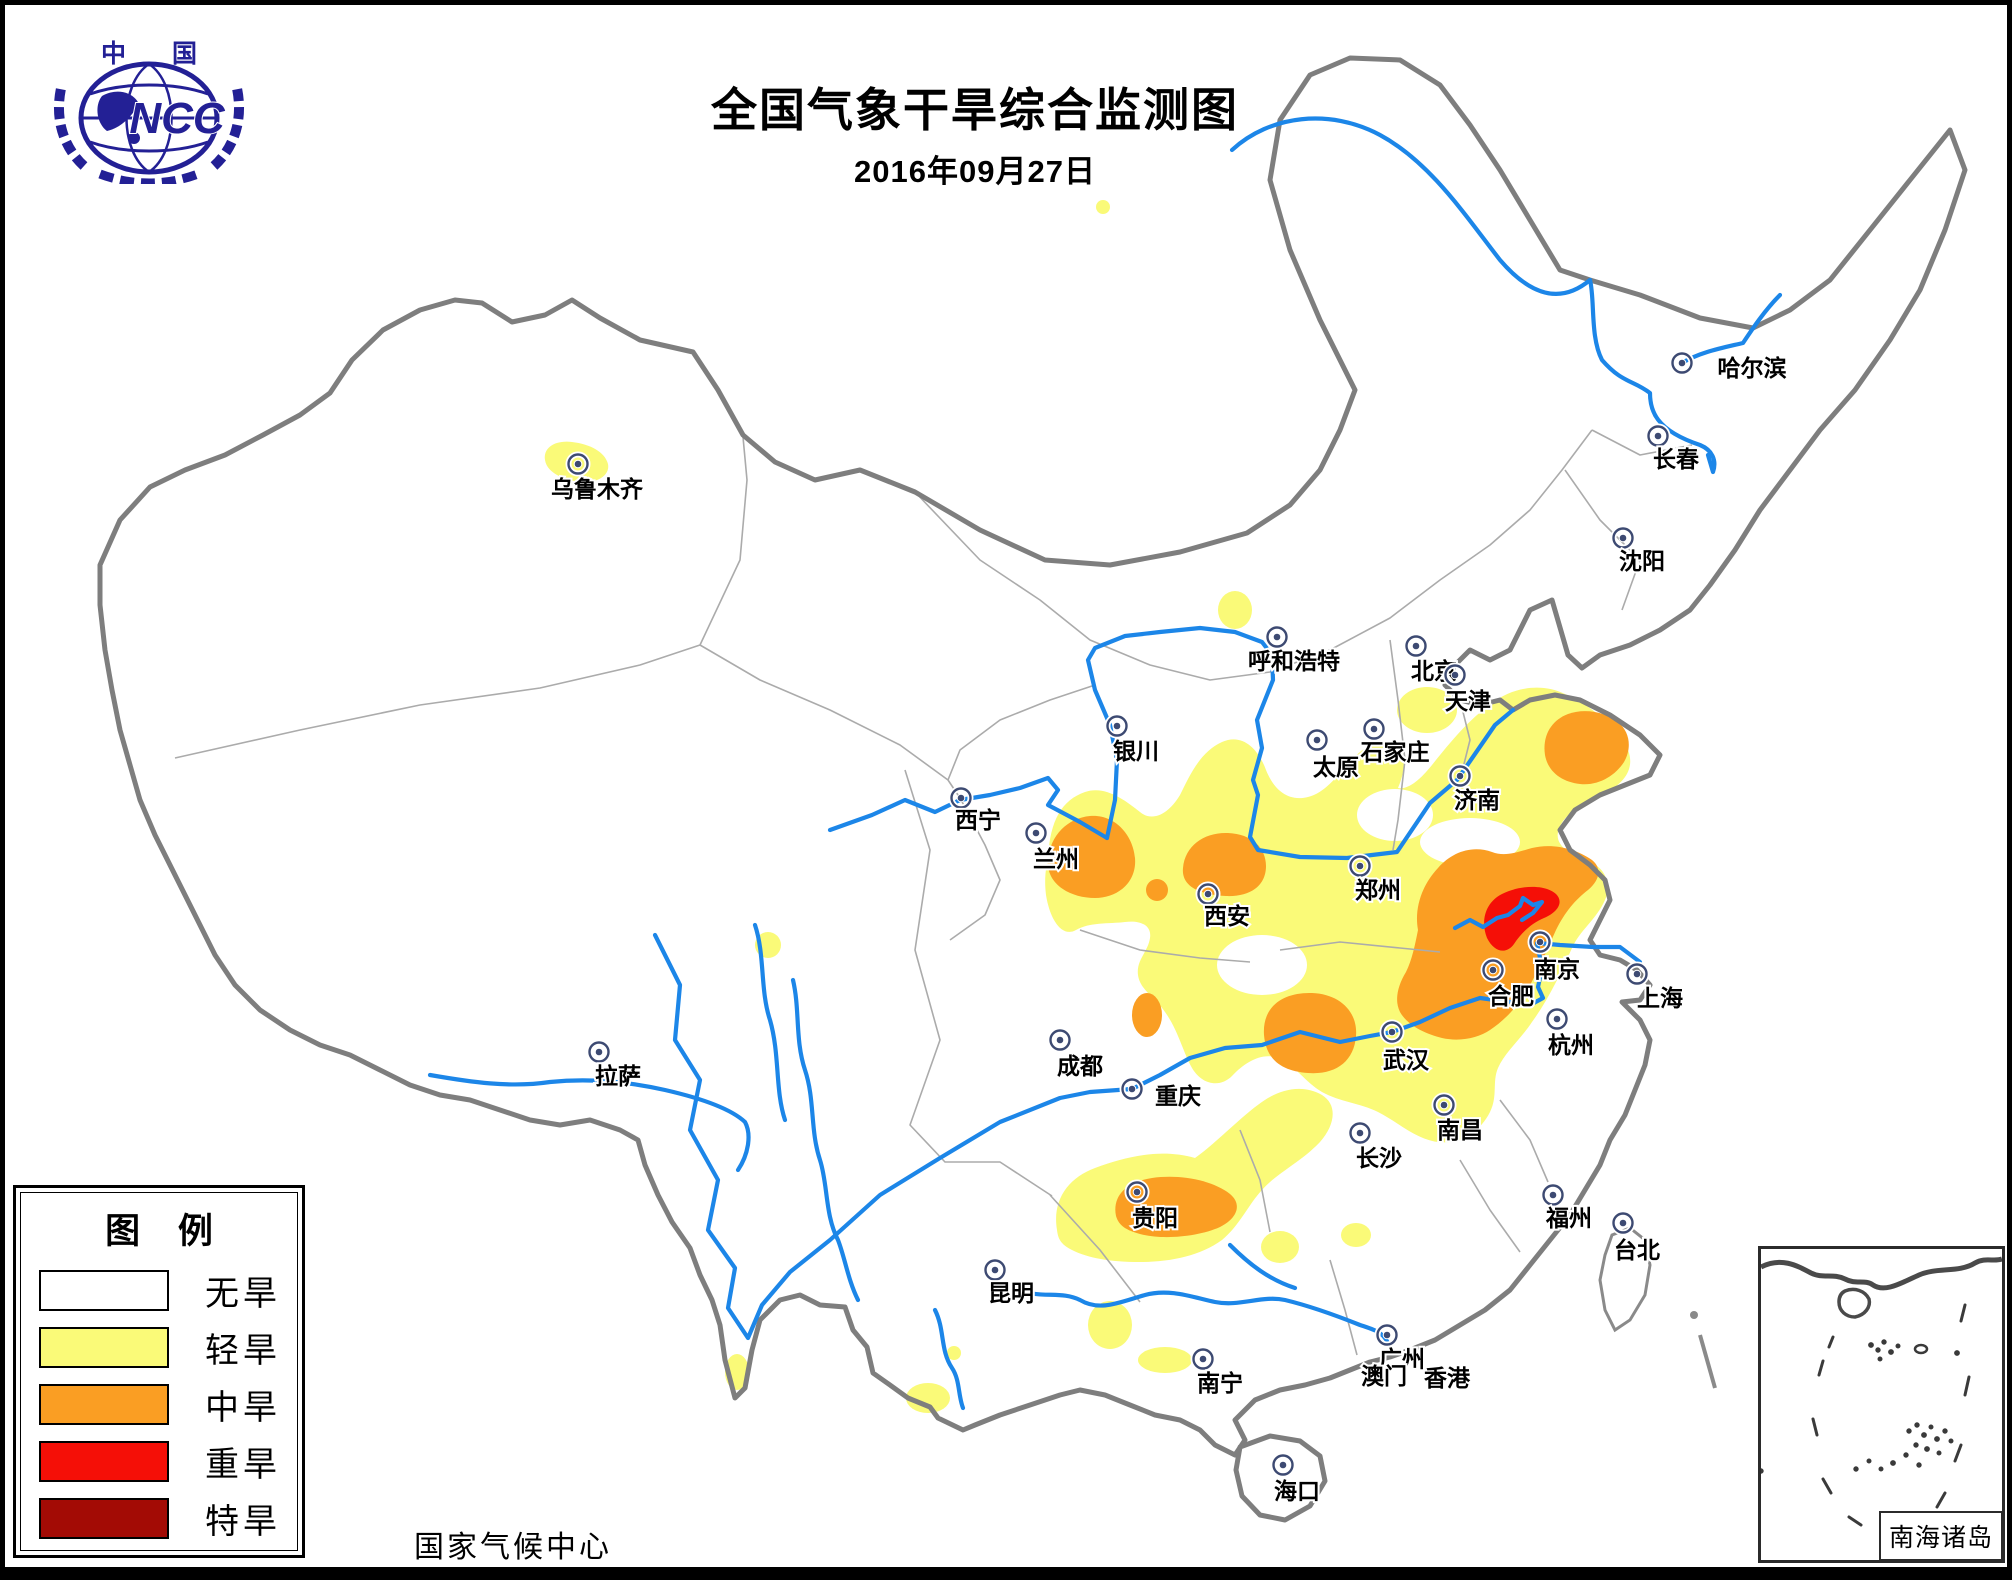  I want to click on city-label: 武汉, so click(1406, 1060).